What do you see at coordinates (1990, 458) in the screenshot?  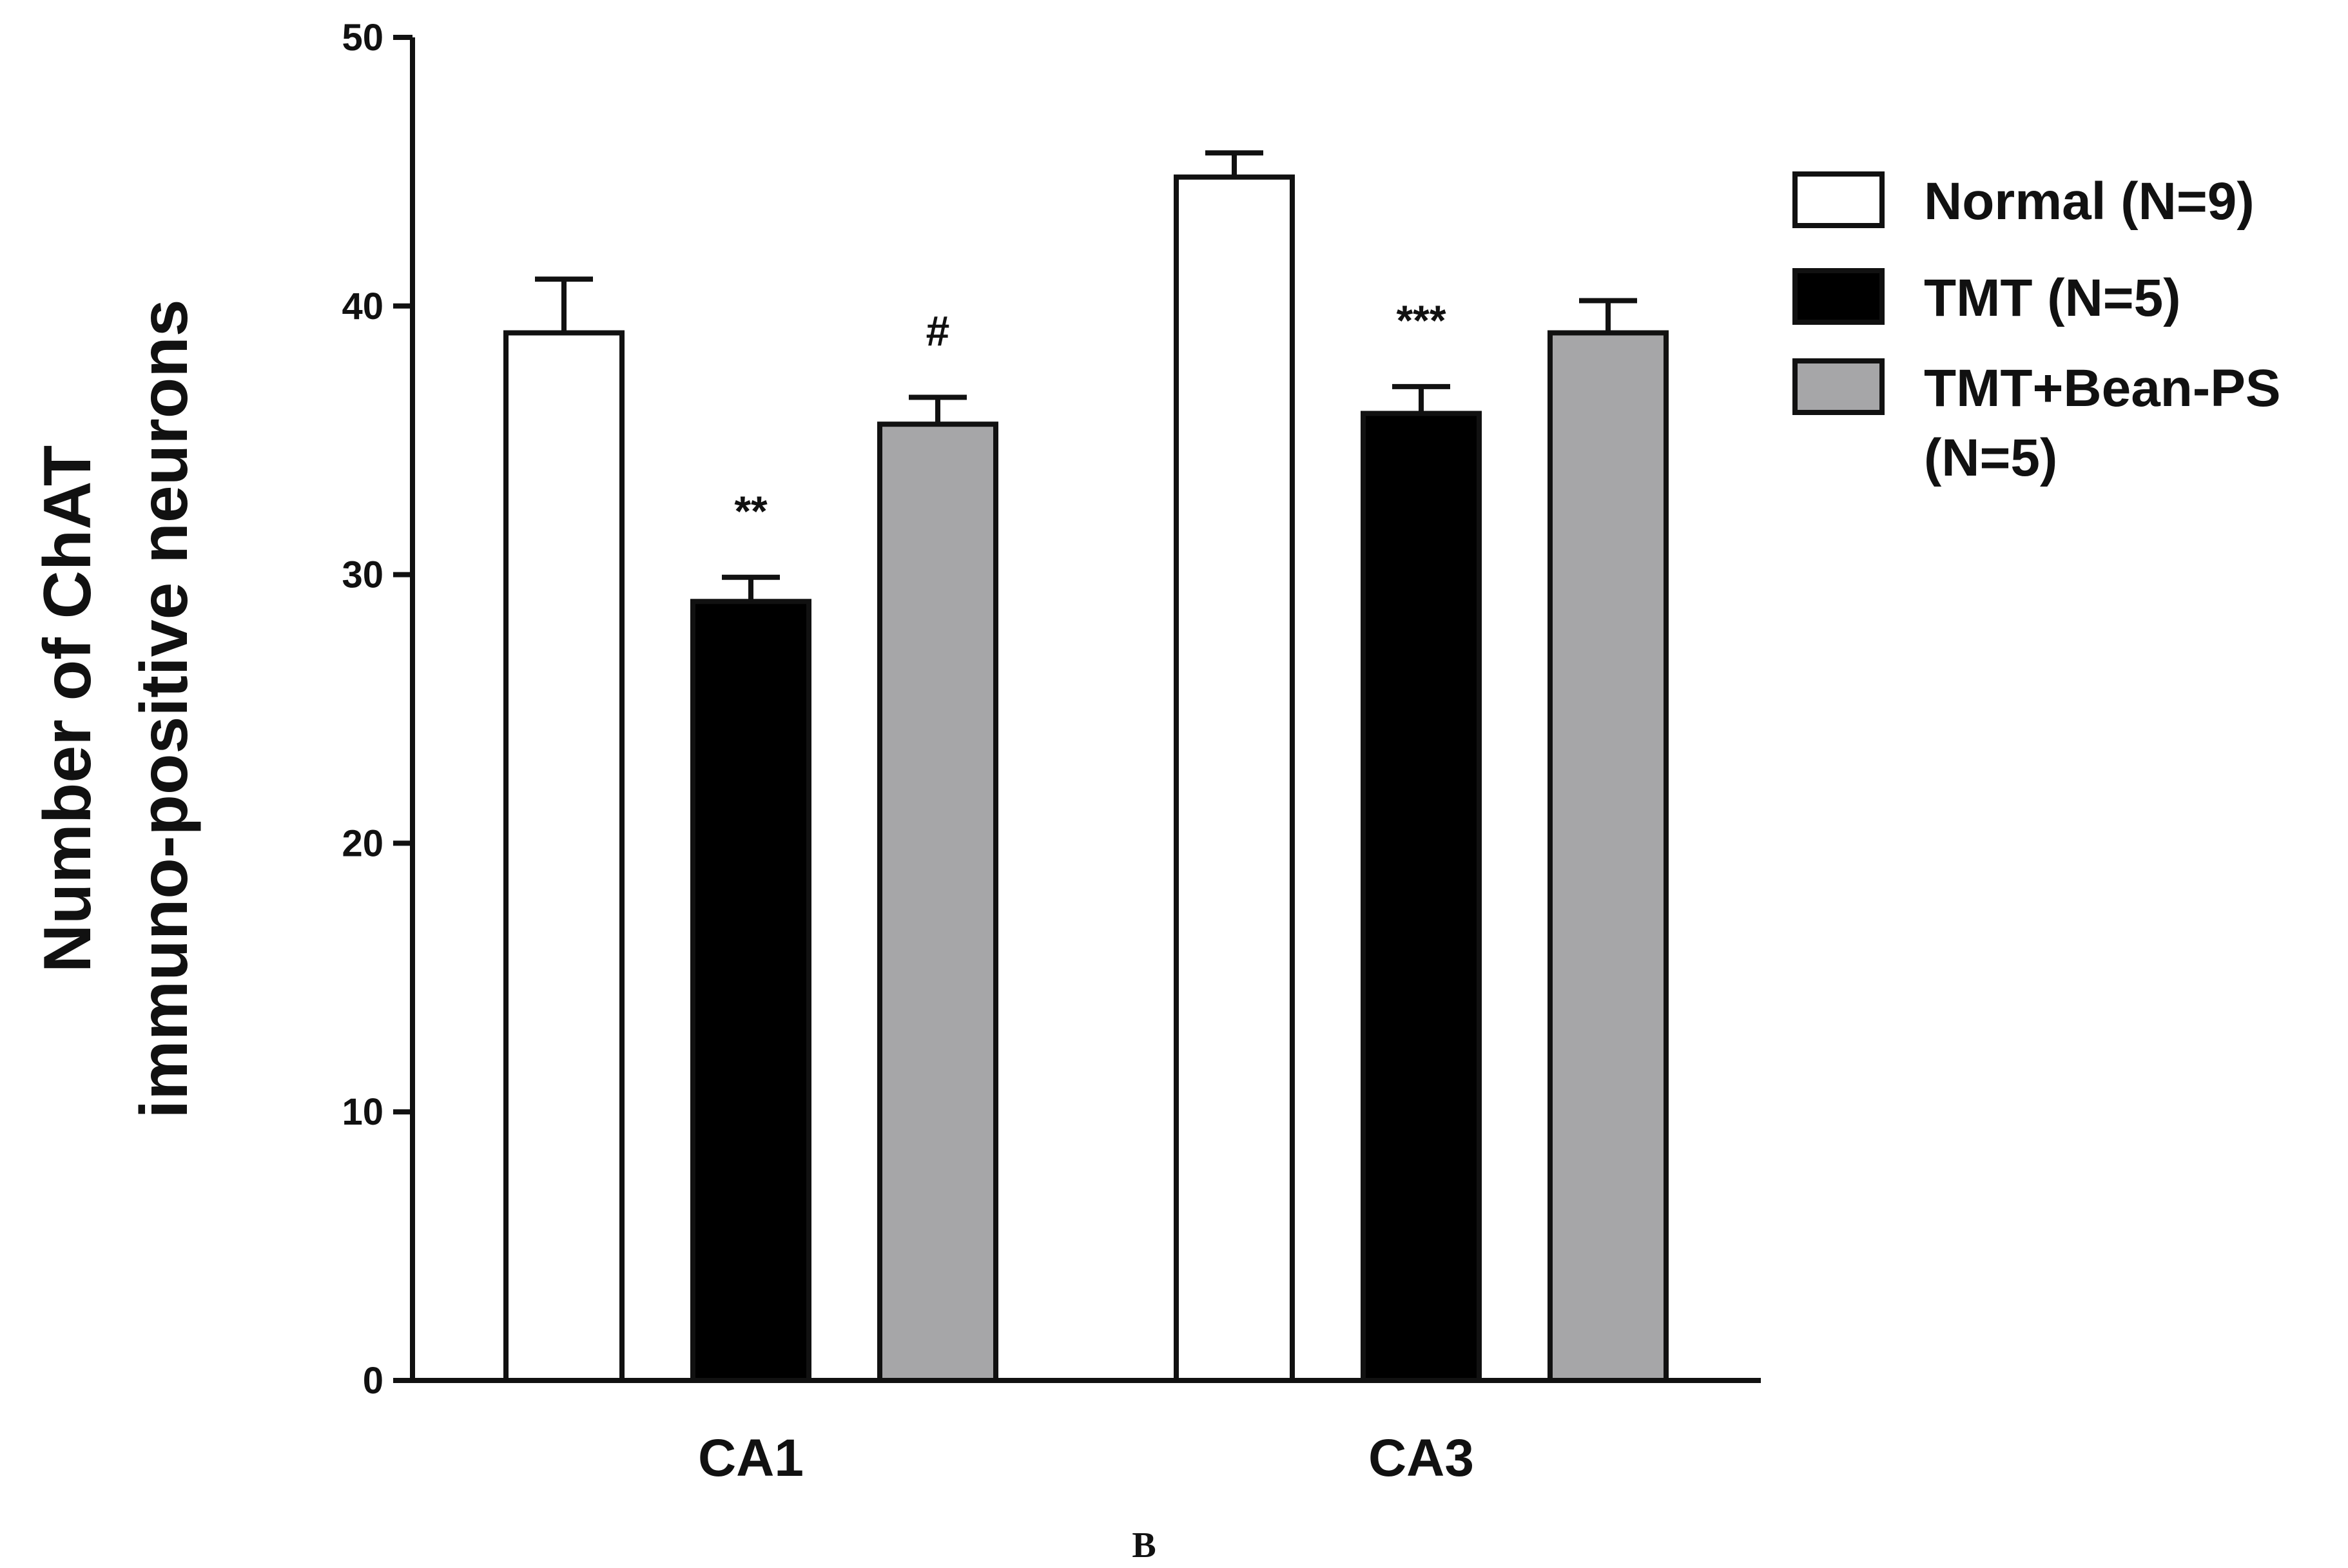 I see `legend-label: (N=5)` at bounding box center [1990, 458].